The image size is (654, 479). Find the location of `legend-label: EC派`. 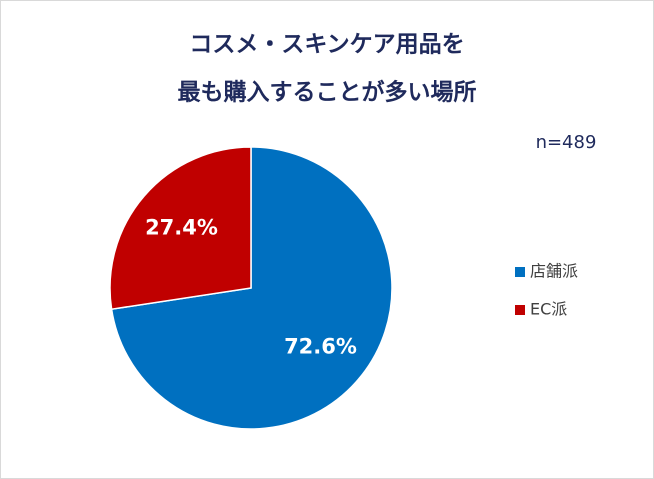

legend-label: EC派 is located at coordinates (548, 309).